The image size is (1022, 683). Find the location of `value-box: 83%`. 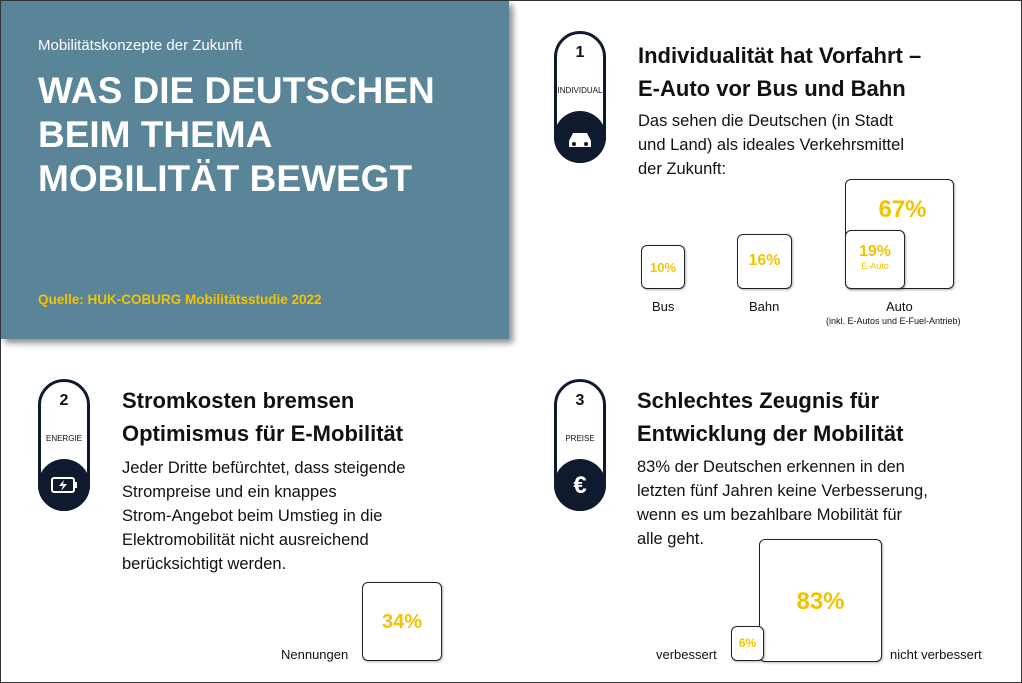

value-box: 83% is located at coordinates (820, 600).